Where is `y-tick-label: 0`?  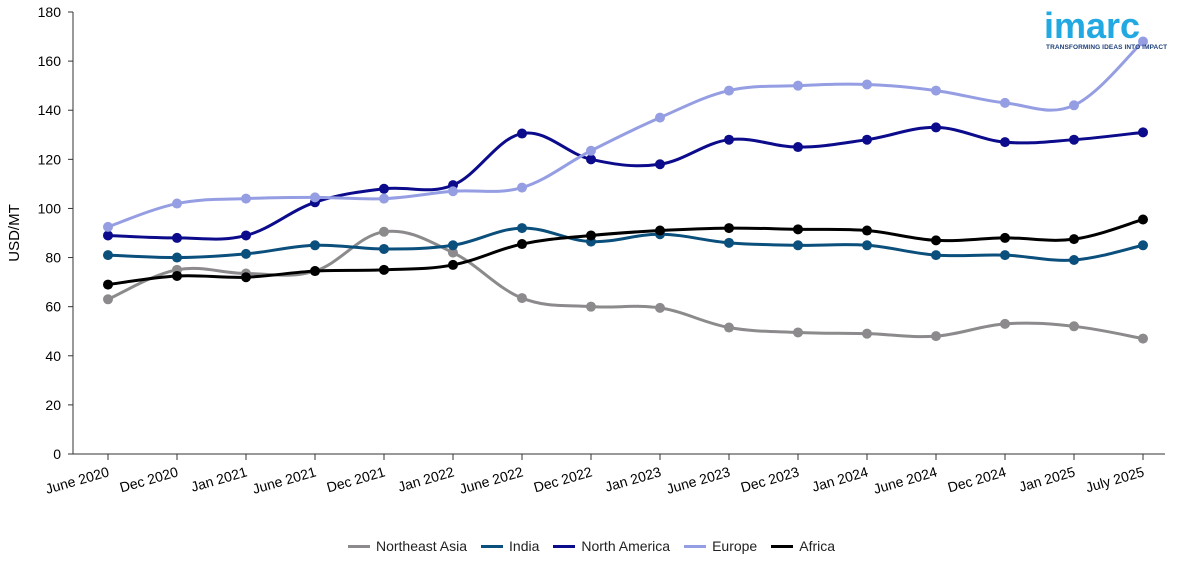 y-tick-label: 0 is located at coordinates (57, 454).